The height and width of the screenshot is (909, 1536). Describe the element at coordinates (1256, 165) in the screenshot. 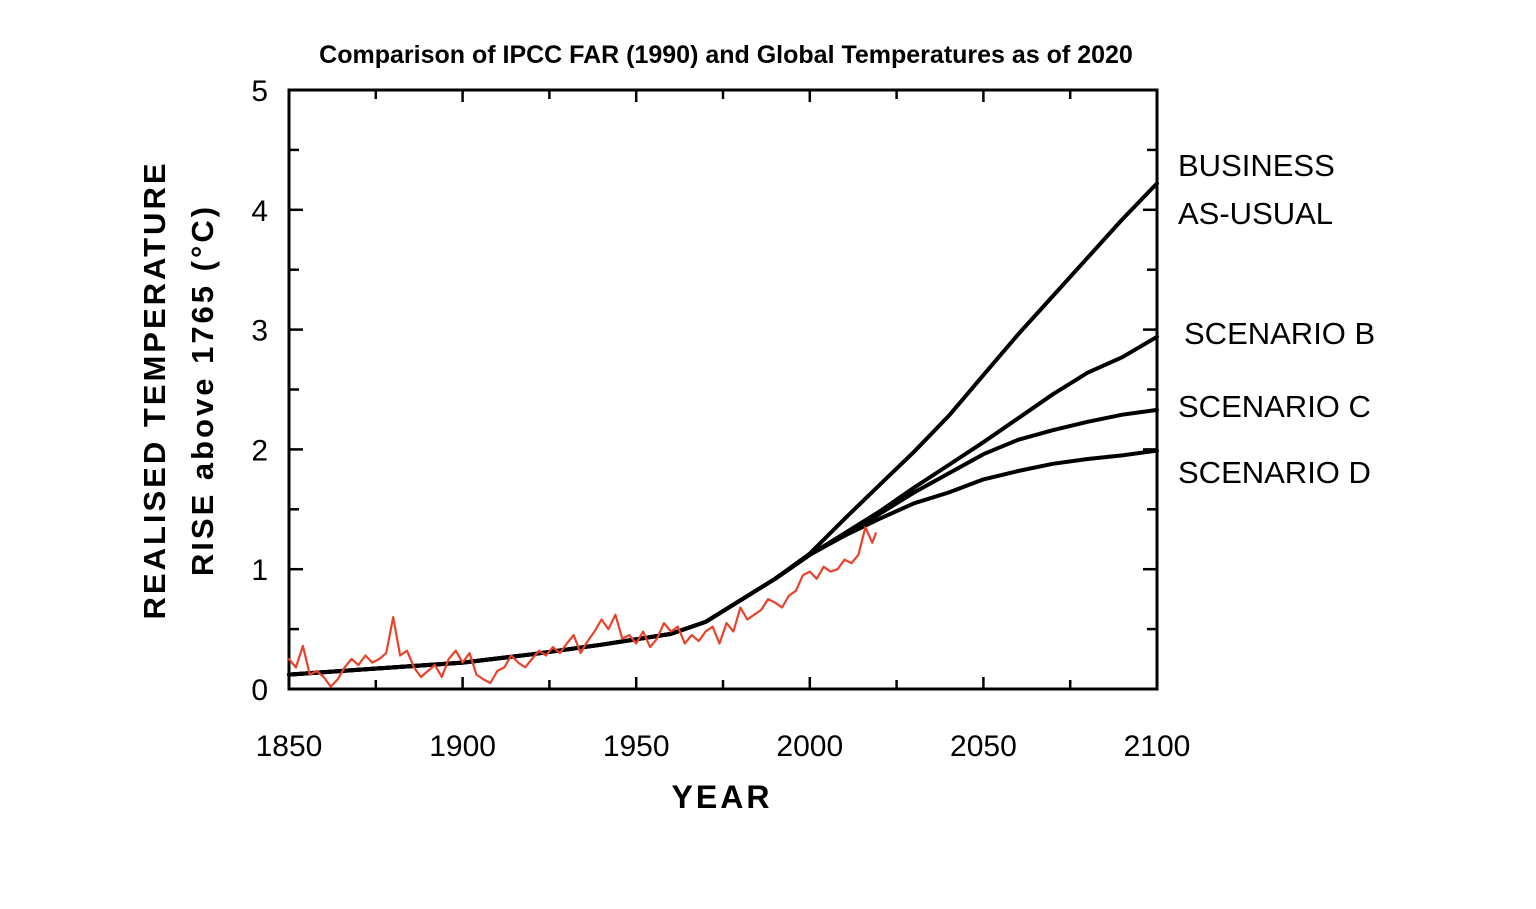

I see `label-business-as-usual: BUSINESS` at that location.